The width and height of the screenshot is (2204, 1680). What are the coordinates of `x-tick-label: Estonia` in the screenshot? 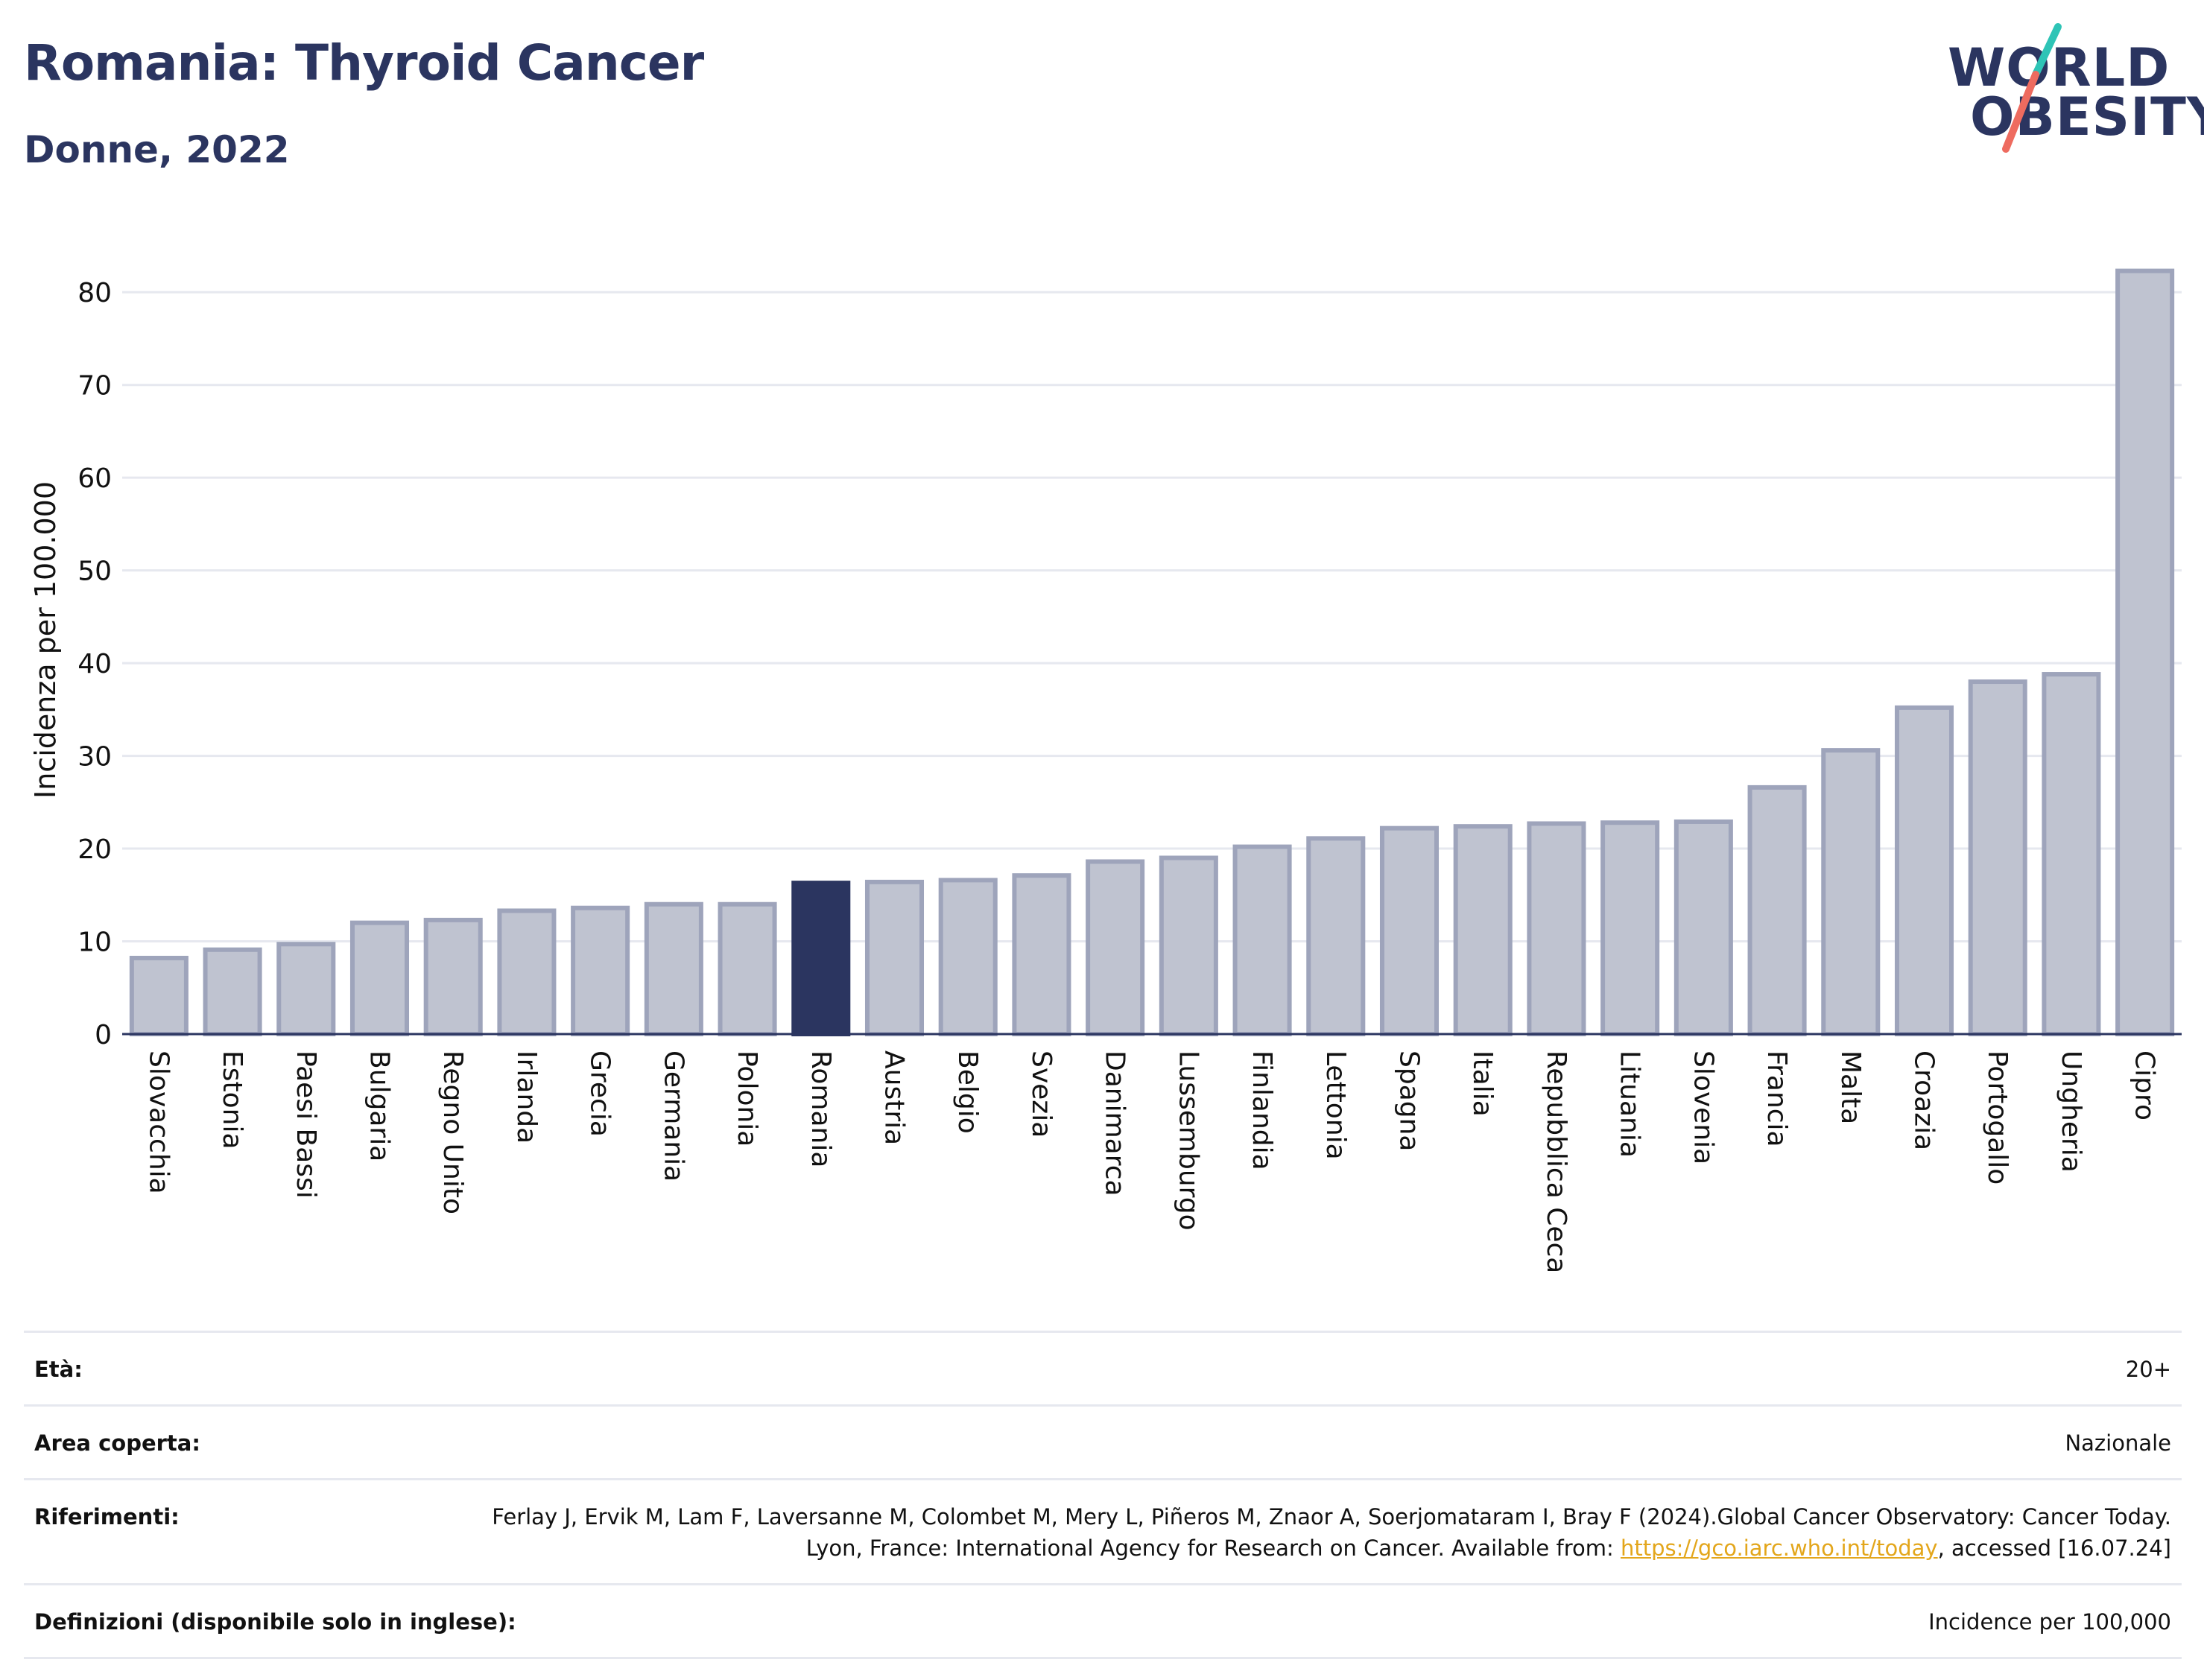 It's located at (232, 1100).